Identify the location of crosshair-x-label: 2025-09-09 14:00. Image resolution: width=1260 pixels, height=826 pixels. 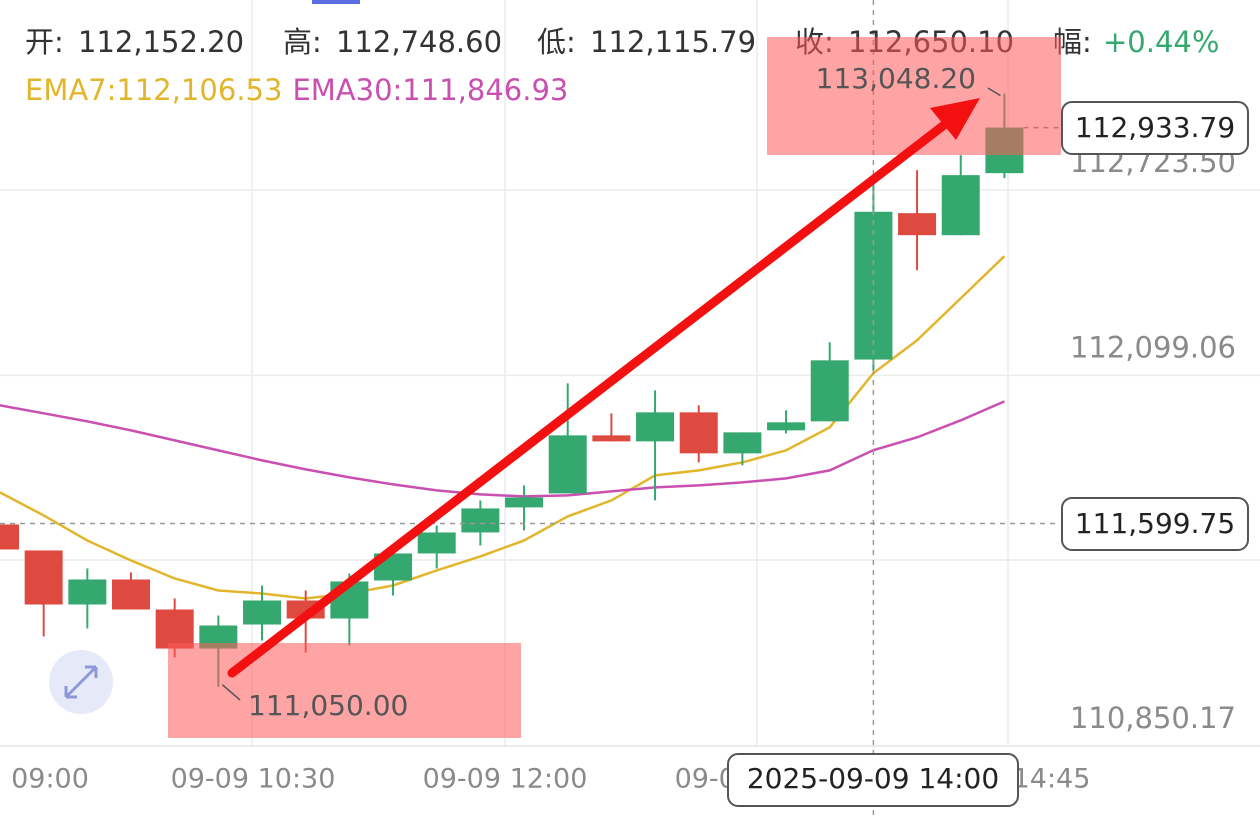
(873, 778).